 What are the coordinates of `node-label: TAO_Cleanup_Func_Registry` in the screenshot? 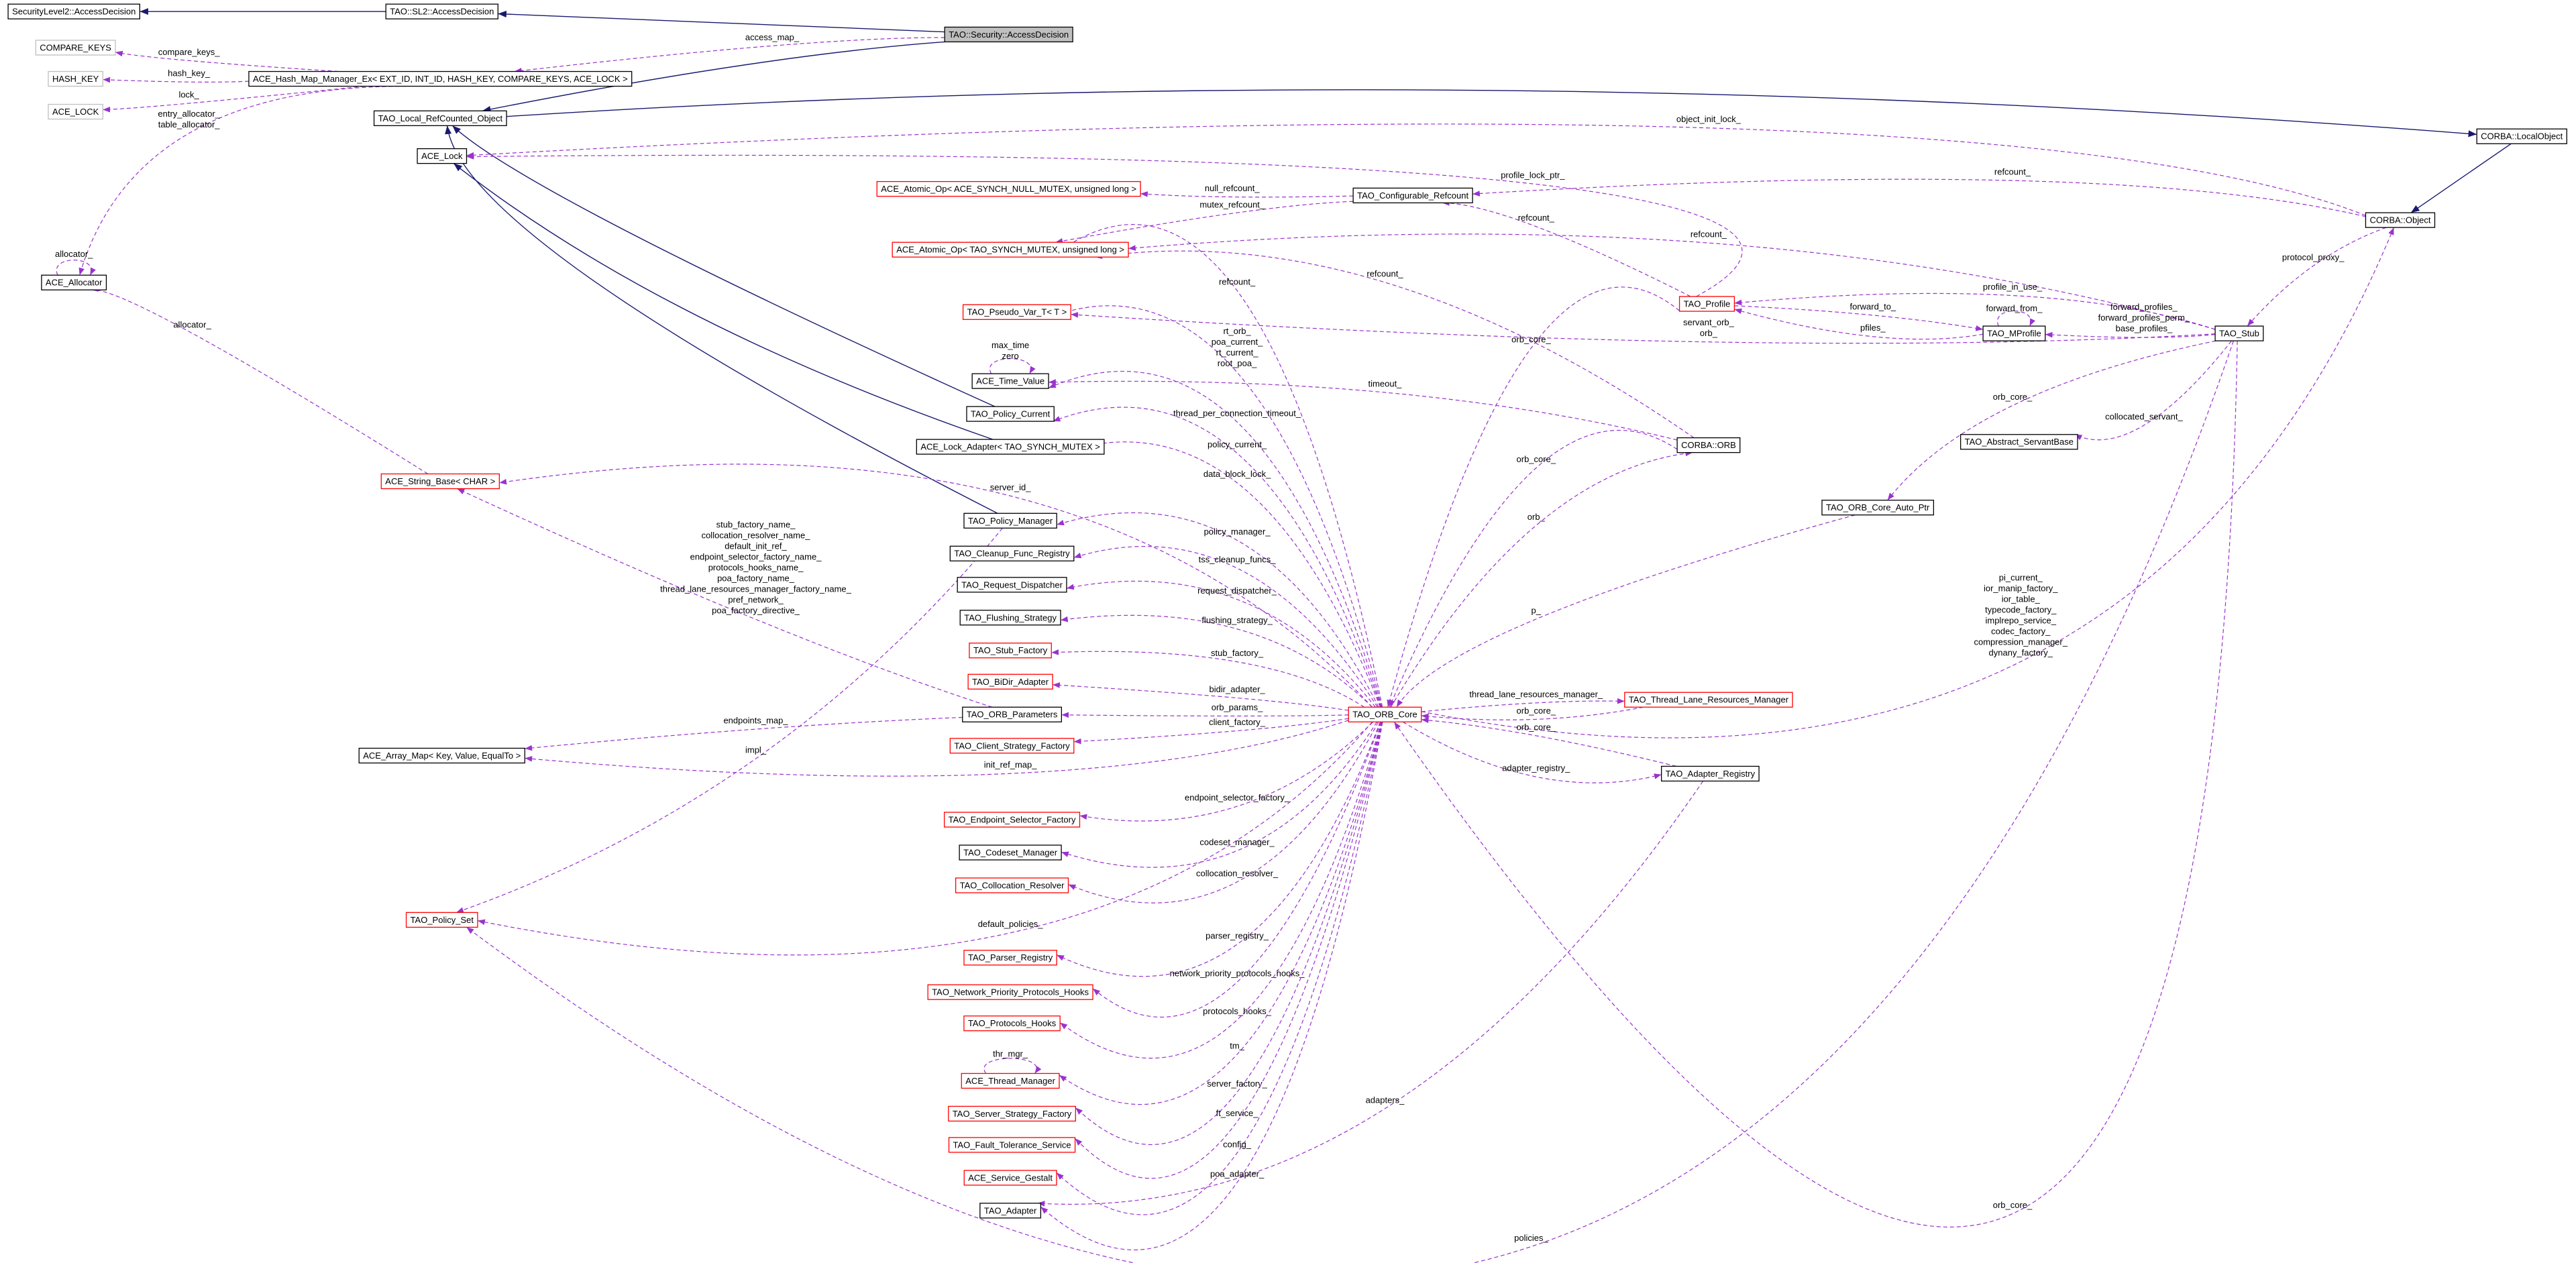 It's located at (1012, 554).